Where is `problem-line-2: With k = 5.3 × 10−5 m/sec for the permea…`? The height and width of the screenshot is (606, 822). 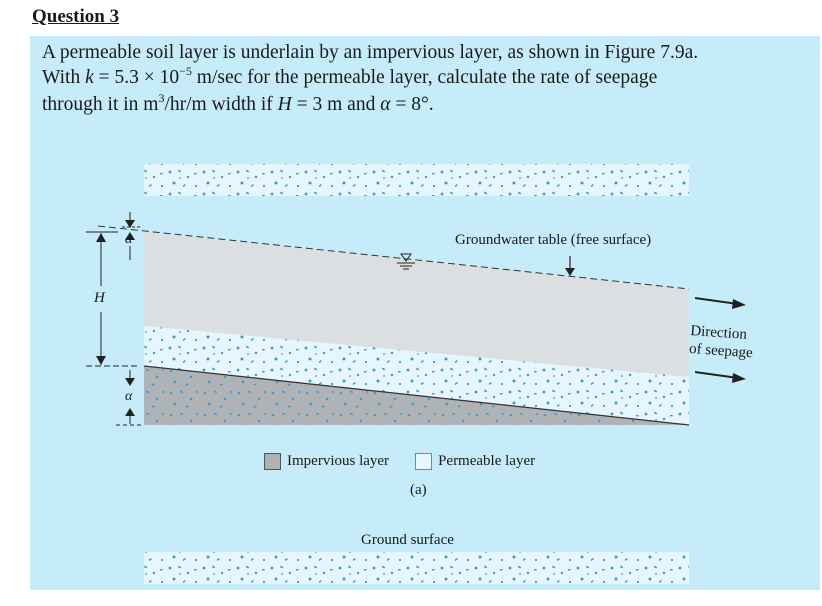 problem-line-2: With k = 5.3 × 10−5 m/sec for the permea… is located at coordinates (350, 76).